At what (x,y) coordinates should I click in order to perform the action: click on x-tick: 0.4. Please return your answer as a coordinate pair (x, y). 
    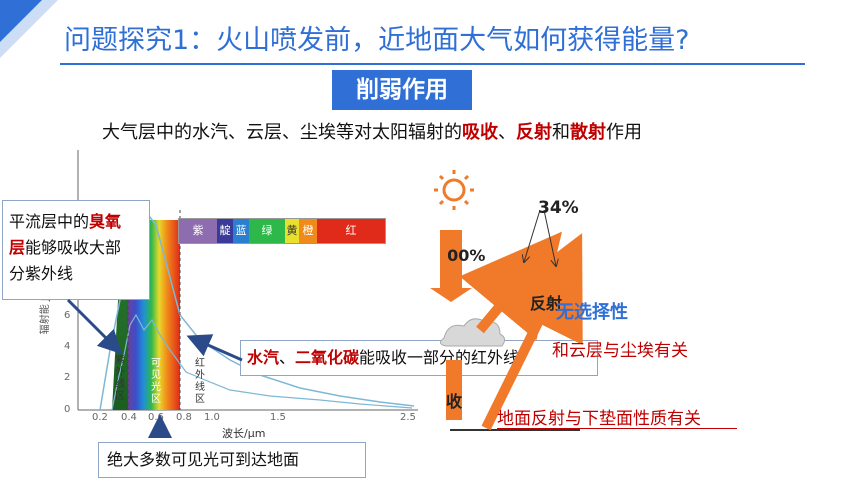
    Looking at the image, I should click on (129, 417).